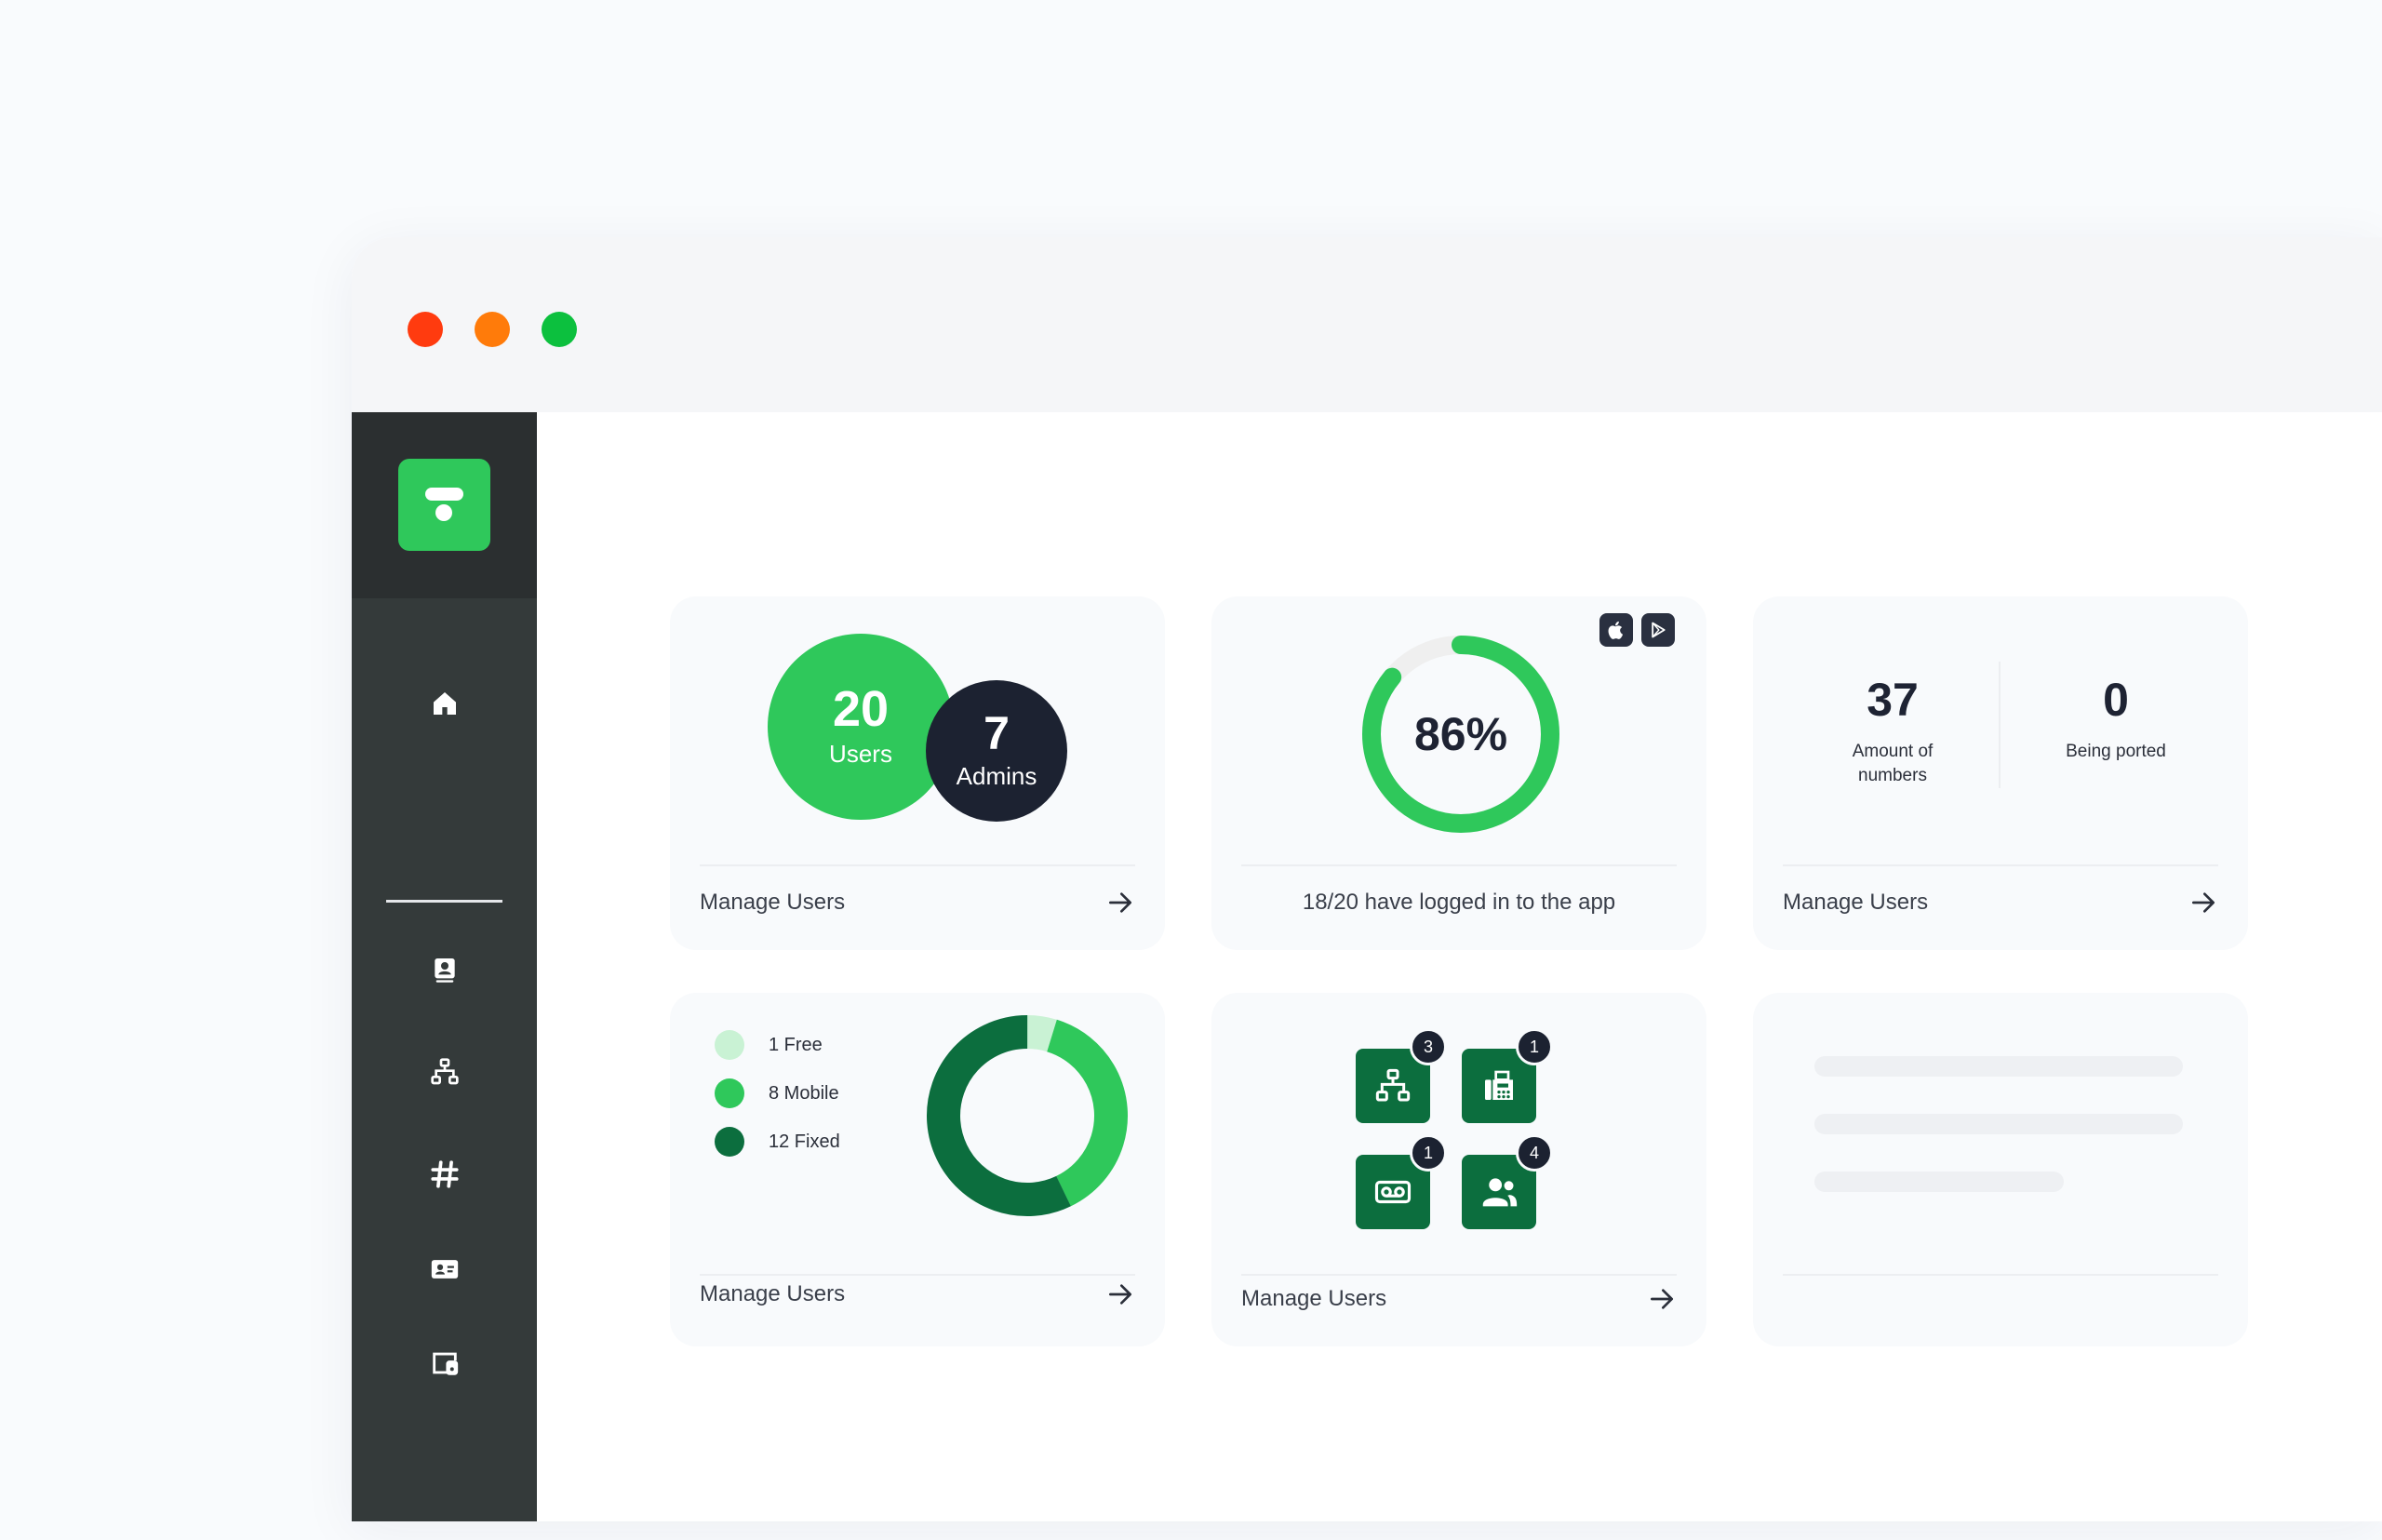  Describe the element at coordinates (1893, 730) in the screenshot. I see `amount-of-numbers-stat: 37 Amount of numbers` at that location.